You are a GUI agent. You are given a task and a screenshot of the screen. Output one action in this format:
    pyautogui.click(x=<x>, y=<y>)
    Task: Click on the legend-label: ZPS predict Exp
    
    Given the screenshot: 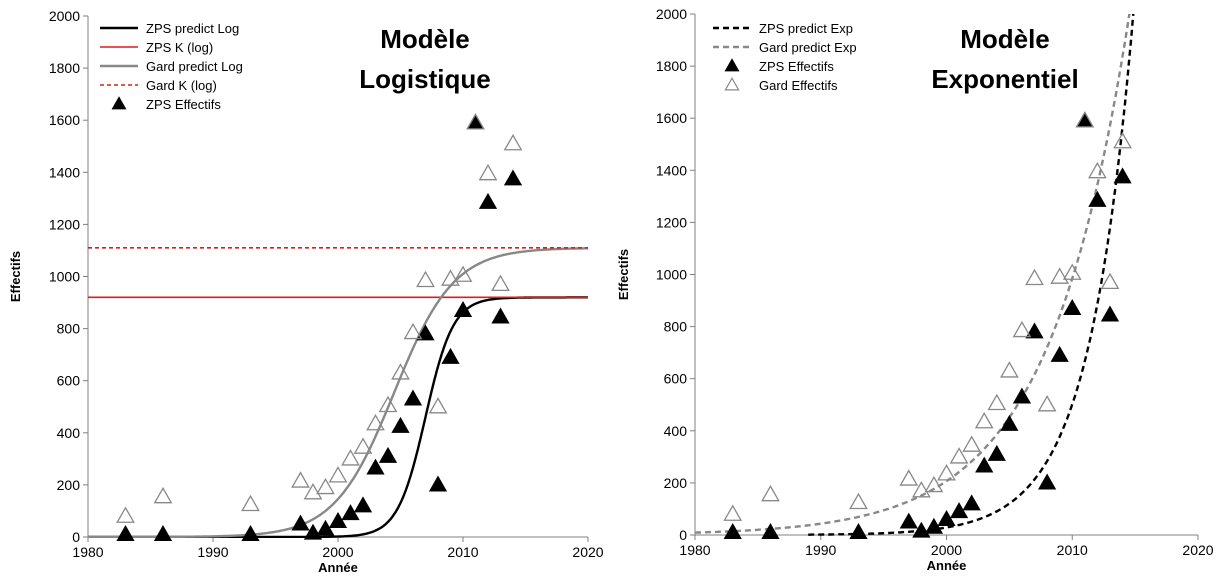 What is the action you would take?
    pyautogui.click(x=806, y=28)
    